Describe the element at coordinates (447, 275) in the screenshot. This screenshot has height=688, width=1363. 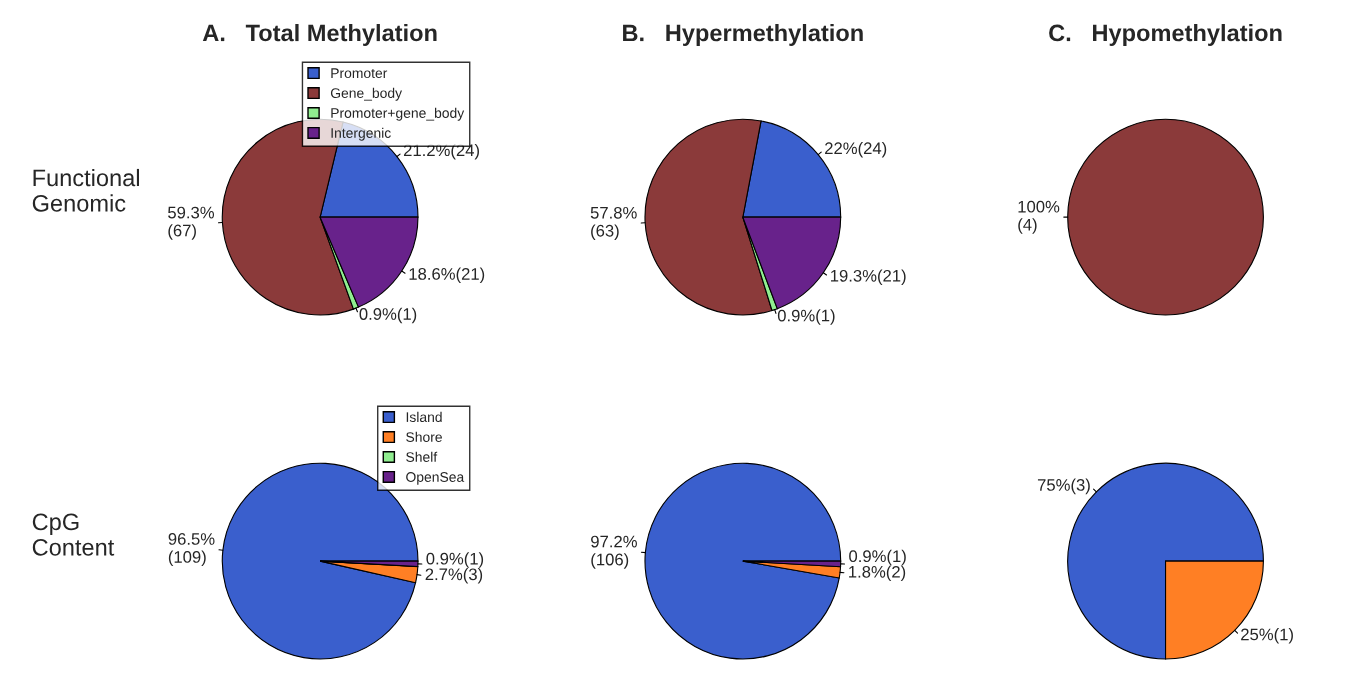
I see `data-label: 18.6%(21)` at that location.